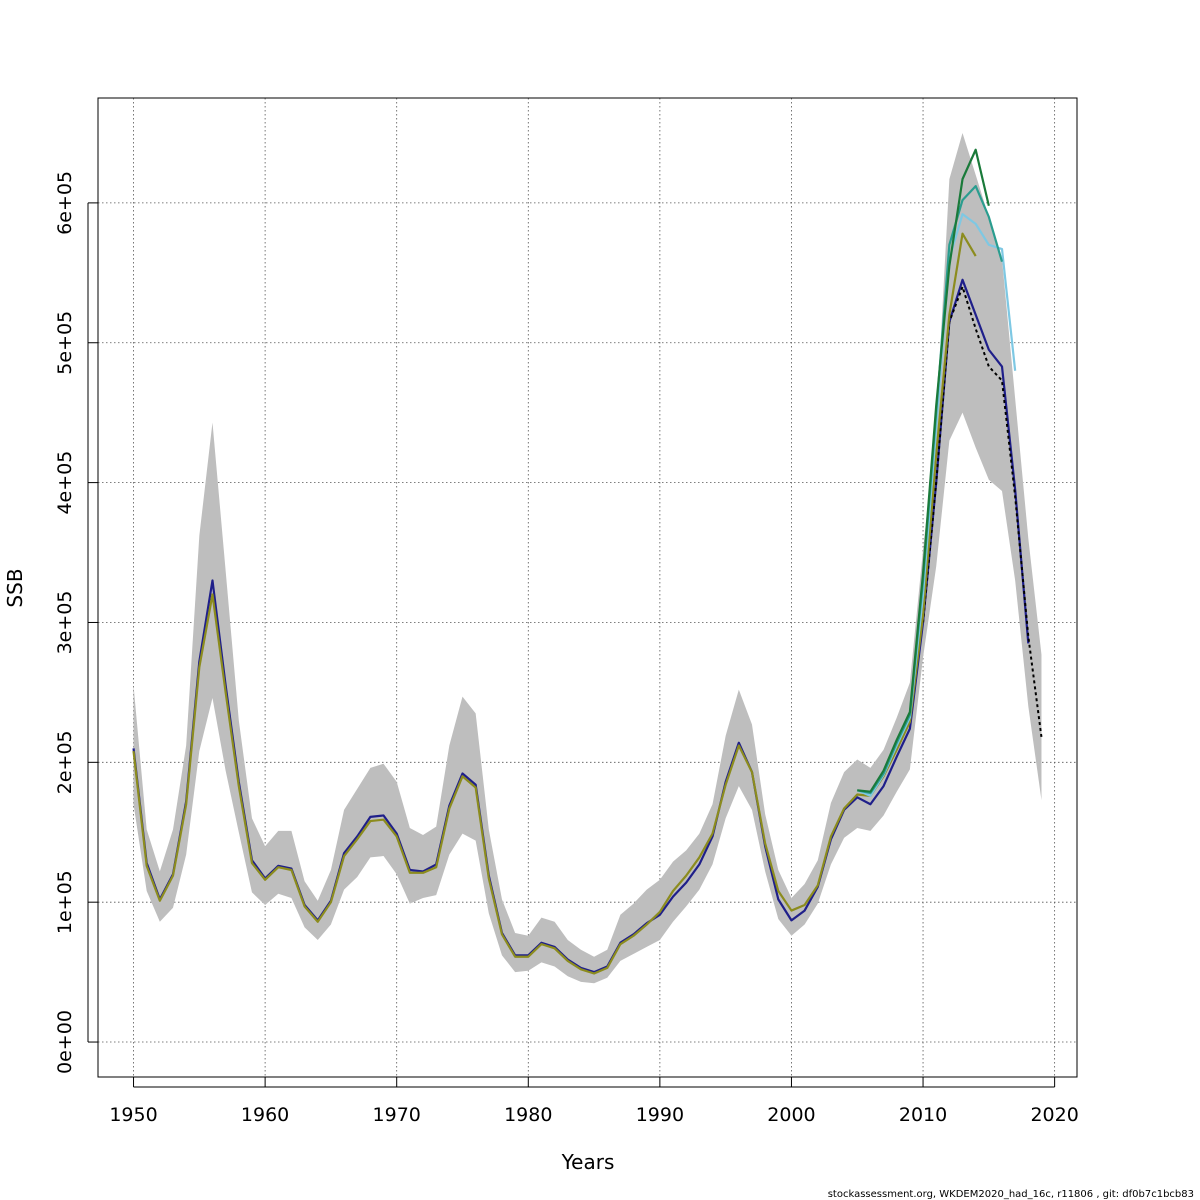 This screenshot has width=1200, height=1200. I want to click on x-tick-label: 1990, so click(660, 1115).